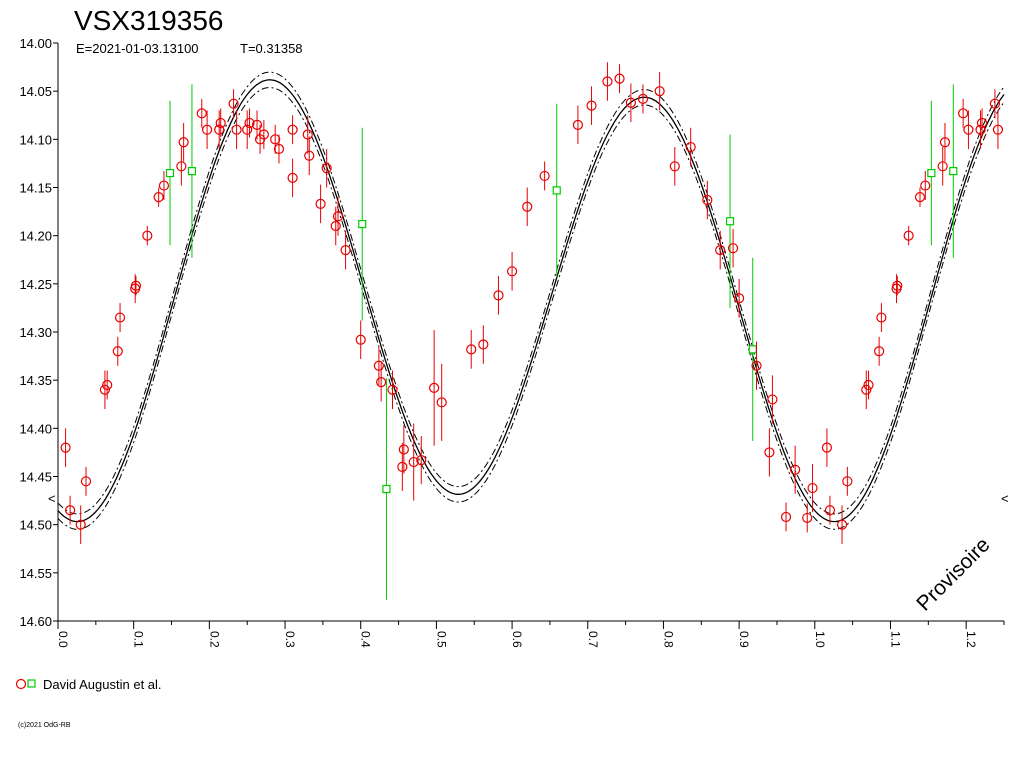 This screenshot has width=1024, height=768. Describe the element at coordinates (214, 639) in the screenshot. I see `x-tick-label: 0.2` at that location.